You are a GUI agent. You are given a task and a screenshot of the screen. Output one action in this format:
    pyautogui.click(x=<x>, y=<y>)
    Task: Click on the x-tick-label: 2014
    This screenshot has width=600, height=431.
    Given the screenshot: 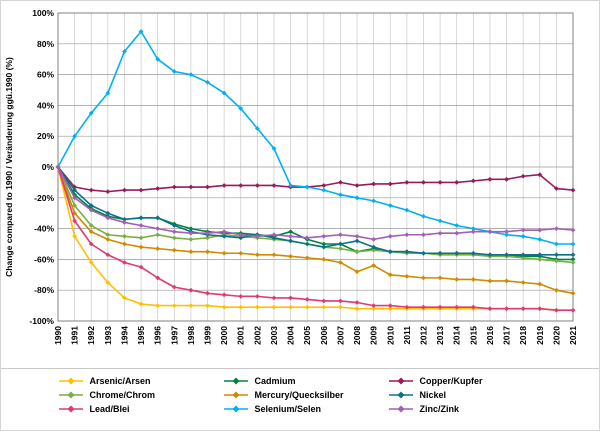 What is the action you would take?
    pyautogui.click(x=457, y=335)
    